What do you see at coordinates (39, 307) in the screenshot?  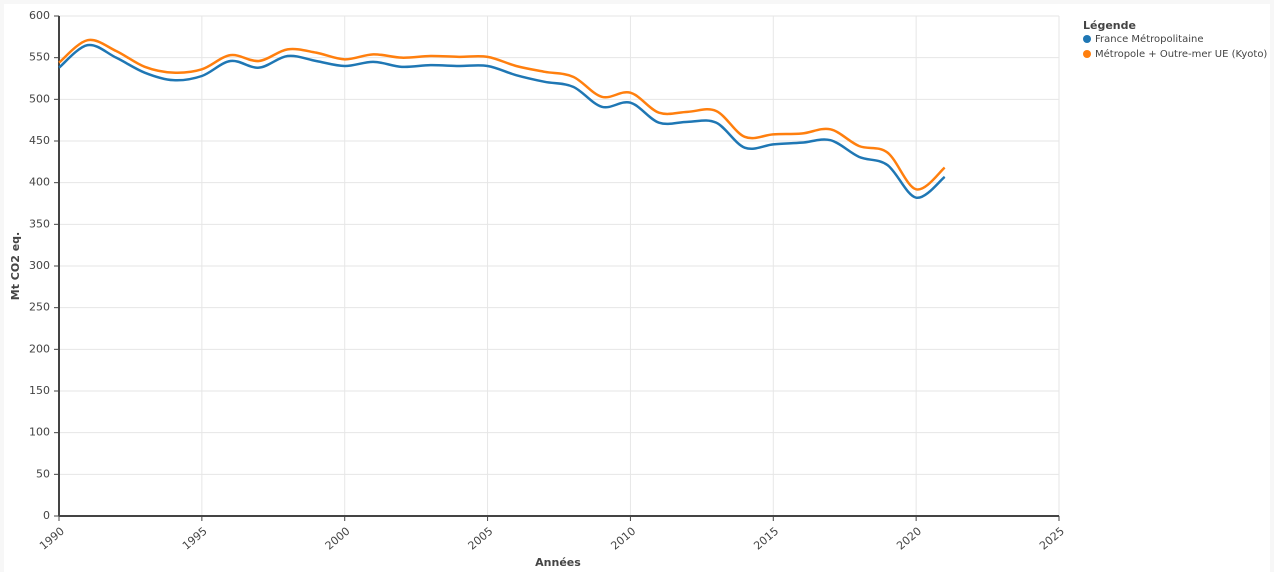 I see `y-tick-label: 250` at bounding box center [39, 307].